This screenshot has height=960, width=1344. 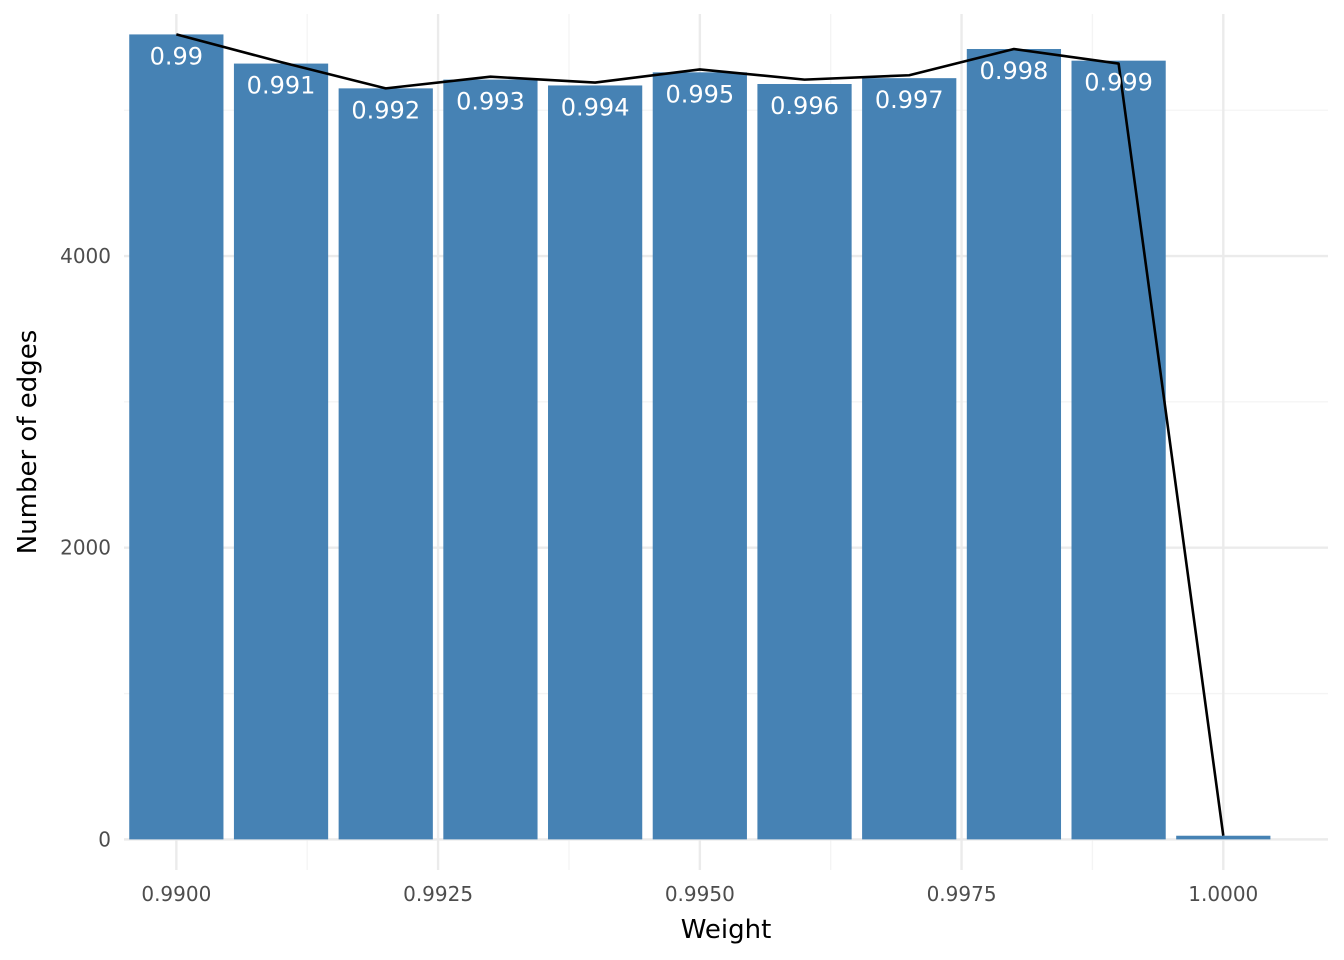 What do you see at coordinates (1223, 894) in the screenshot?
I see `x-tick-label: 1.0000` at bounding box center [1223, 894].